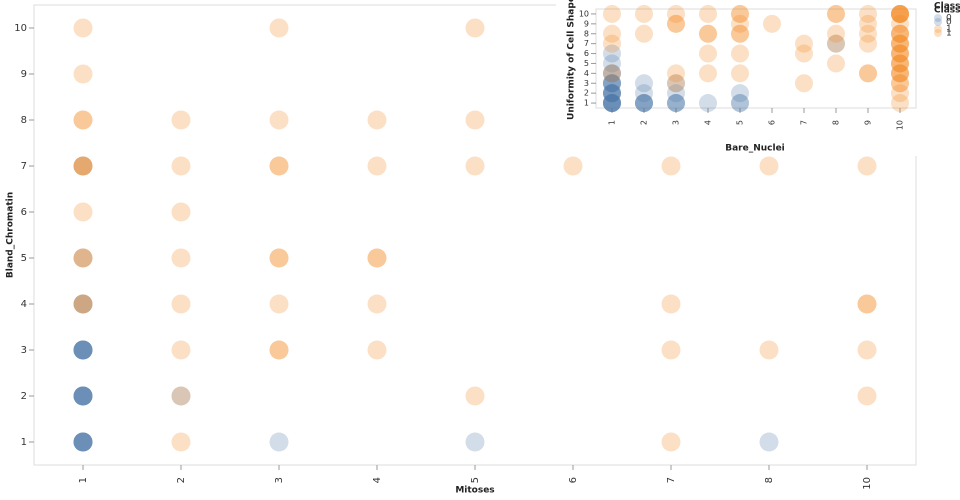 This screenshot has height=500, width=960. Describe the element at coordinates (572, 60) in the screenshot. I see `y-axis-title: Uniformity of Cell Shape` at that location.